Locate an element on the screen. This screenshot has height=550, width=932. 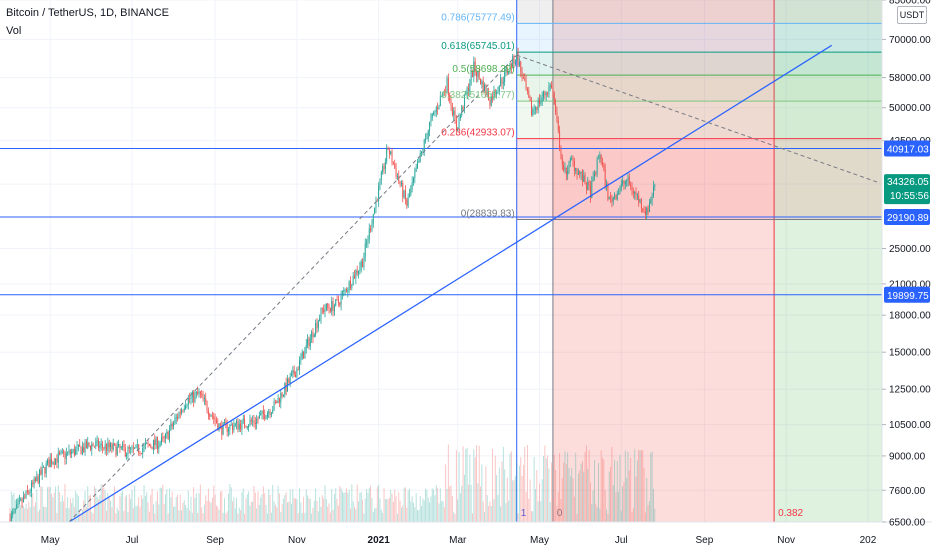
fib-band is located at coordinates (699, 38).